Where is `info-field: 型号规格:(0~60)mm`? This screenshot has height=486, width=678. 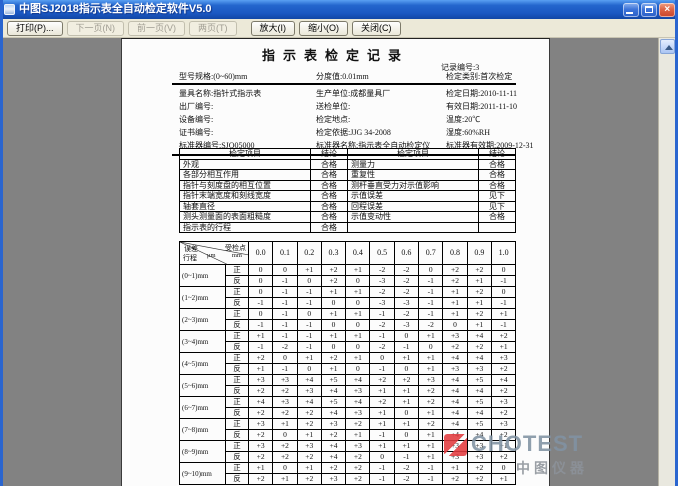 info-field: 型号规格:(0~60)mm is located at coordinates (213, 76).